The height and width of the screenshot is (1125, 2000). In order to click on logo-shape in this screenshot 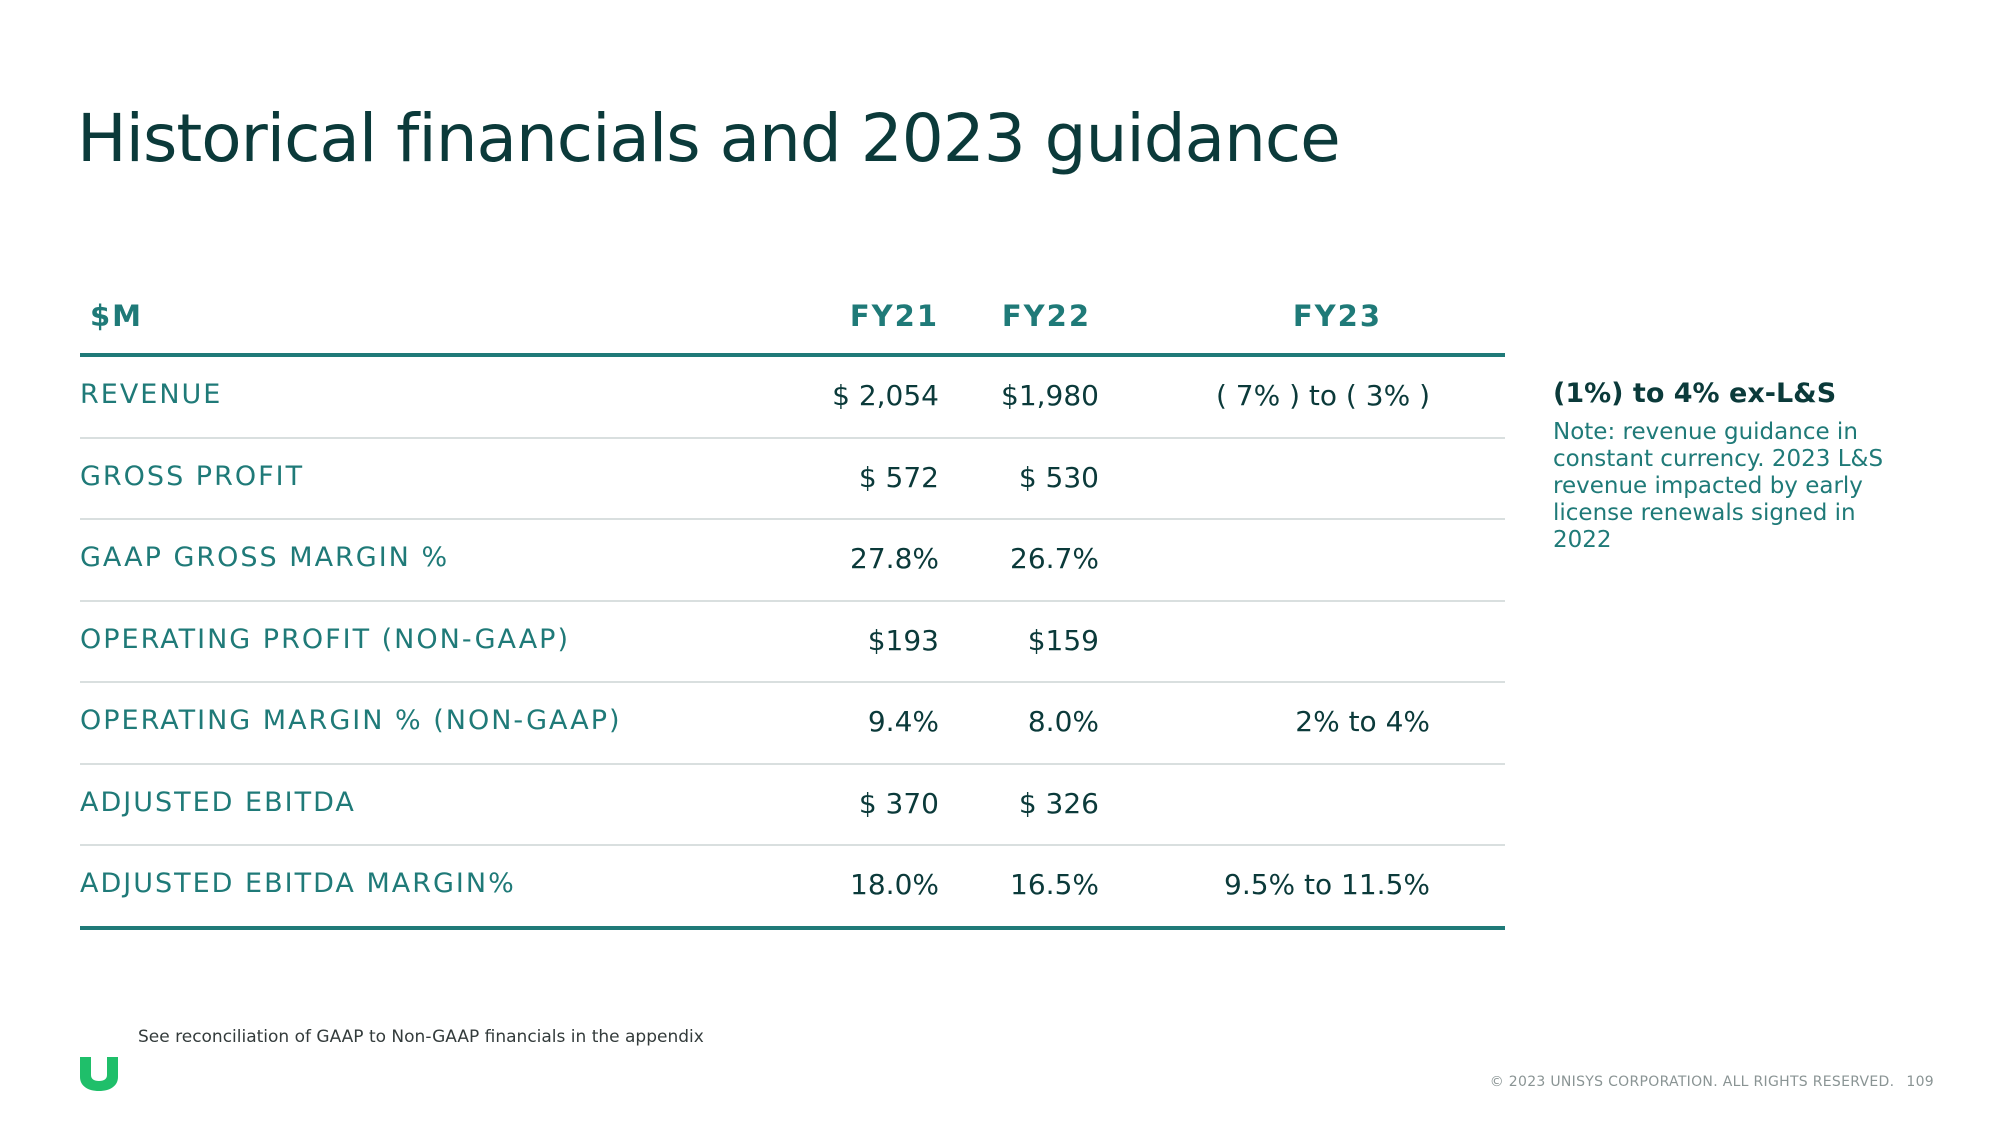, I will do `click(99, 1074)`.